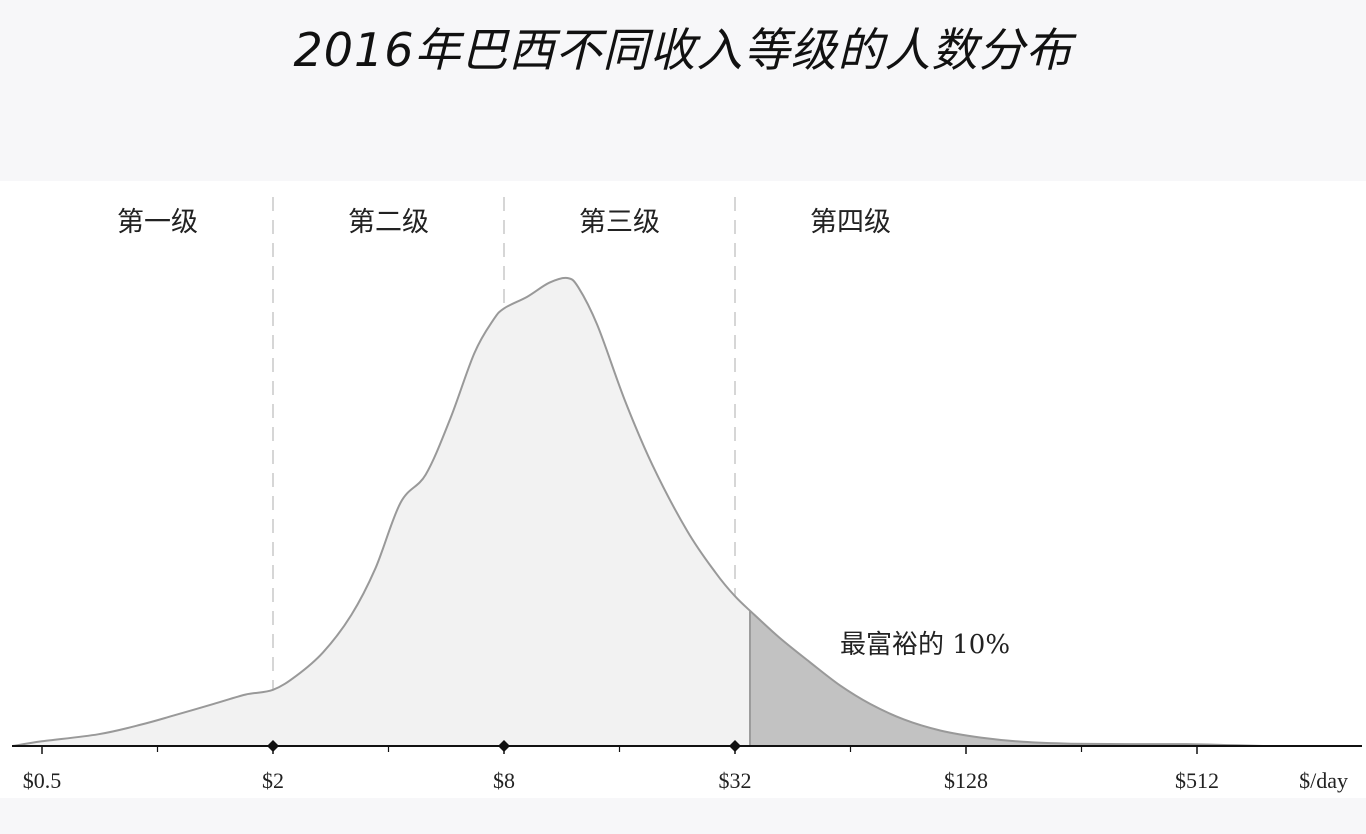 The image size is (1366, 834). What do you see at coordinates (388, 222) in the screenshot?
I see `level-label: 第二级` at bounding box center [388, 222].